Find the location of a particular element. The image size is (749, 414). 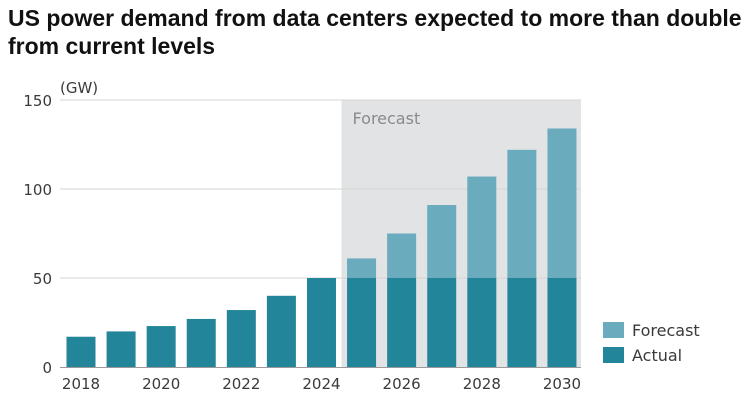

y-tick-label: 100 is located at coordinates (37, 190).